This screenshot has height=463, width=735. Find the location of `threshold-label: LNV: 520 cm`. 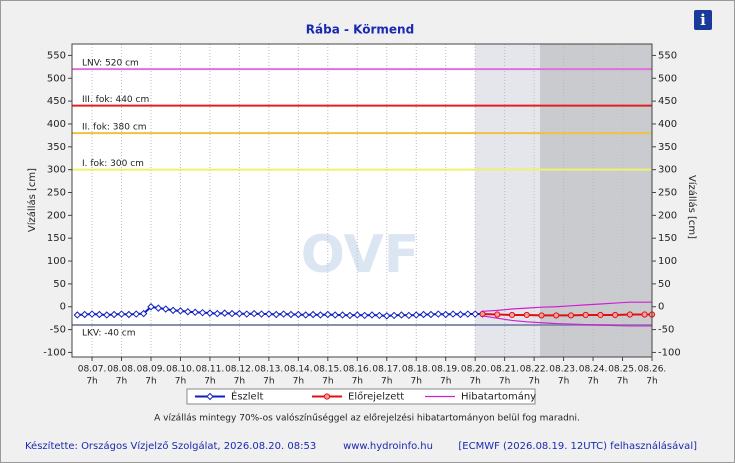

threshold-label: LNV: 520 cm is located at coordinates (110, 64).